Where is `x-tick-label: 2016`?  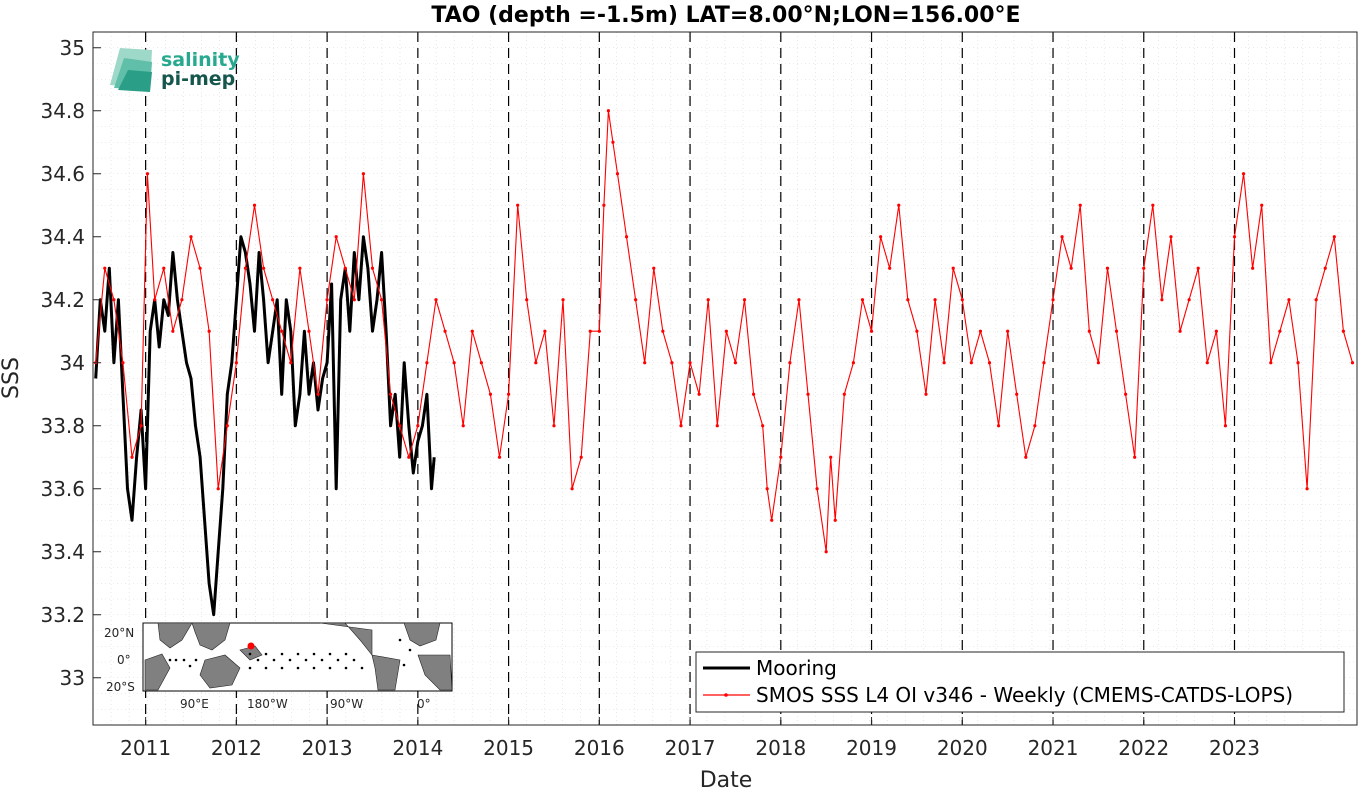 x-tick-label: 2016 is located at coordinates (599, 748).